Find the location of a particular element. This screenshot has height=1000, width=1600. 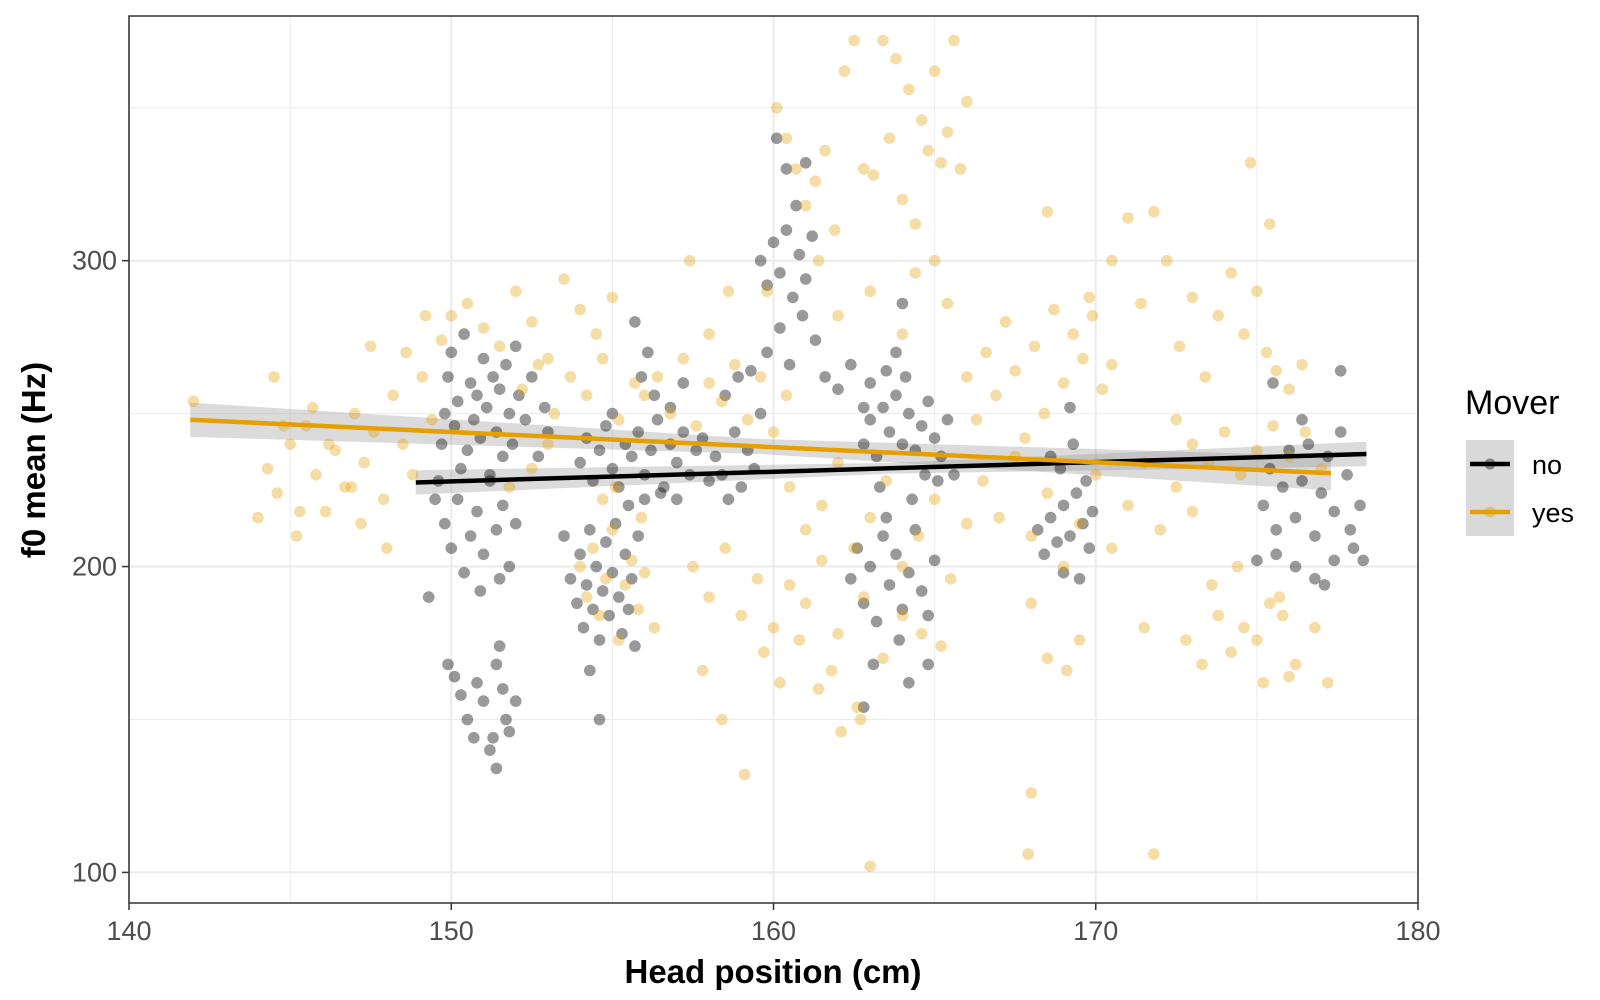

trend-lines is located at coordinates (778, 451).